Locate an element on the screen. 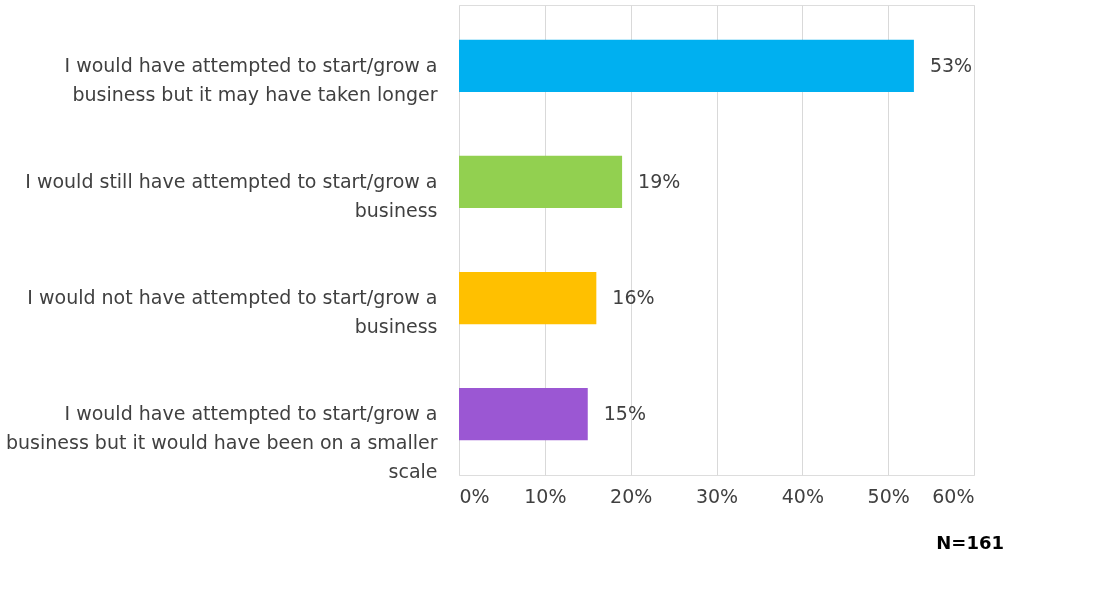  x-tick-label: 40% is located at coordinates (802, 495).